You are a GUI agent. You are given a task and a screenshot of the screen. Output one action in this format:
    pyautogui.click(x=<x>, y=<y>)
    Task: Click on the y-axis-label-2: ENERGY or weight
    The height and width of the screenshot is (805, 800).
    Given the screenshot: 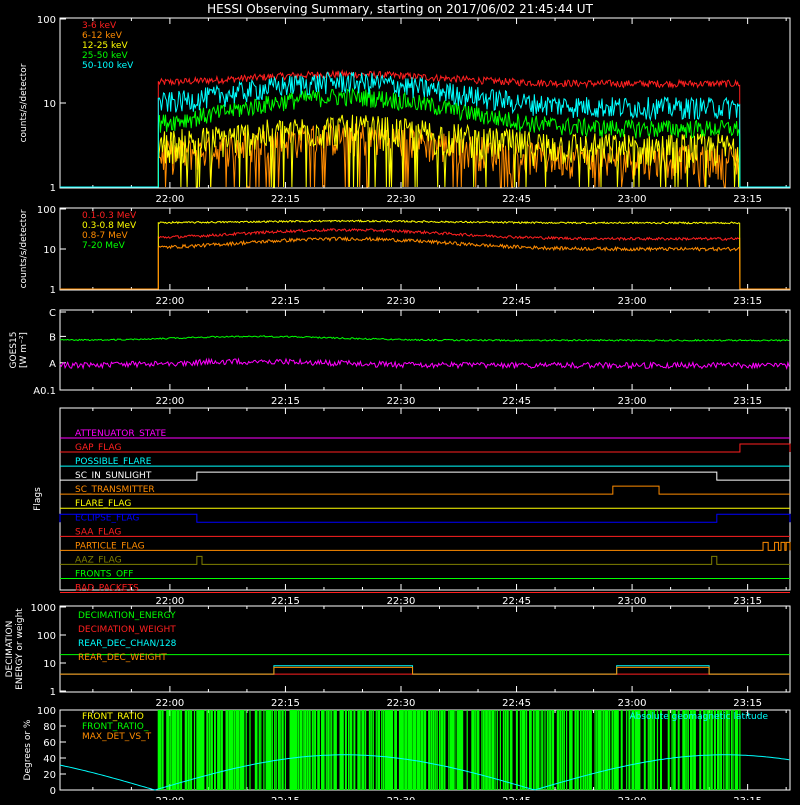 What is the action you would take?
    pyautogui.click(x=20, y=649)
    